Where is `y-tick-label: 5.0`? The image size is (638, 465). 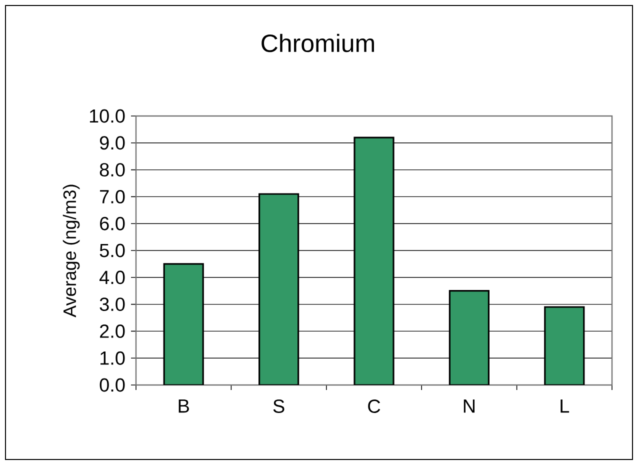
y-tick-label: 5.0 is located at coordinates (112, 251).